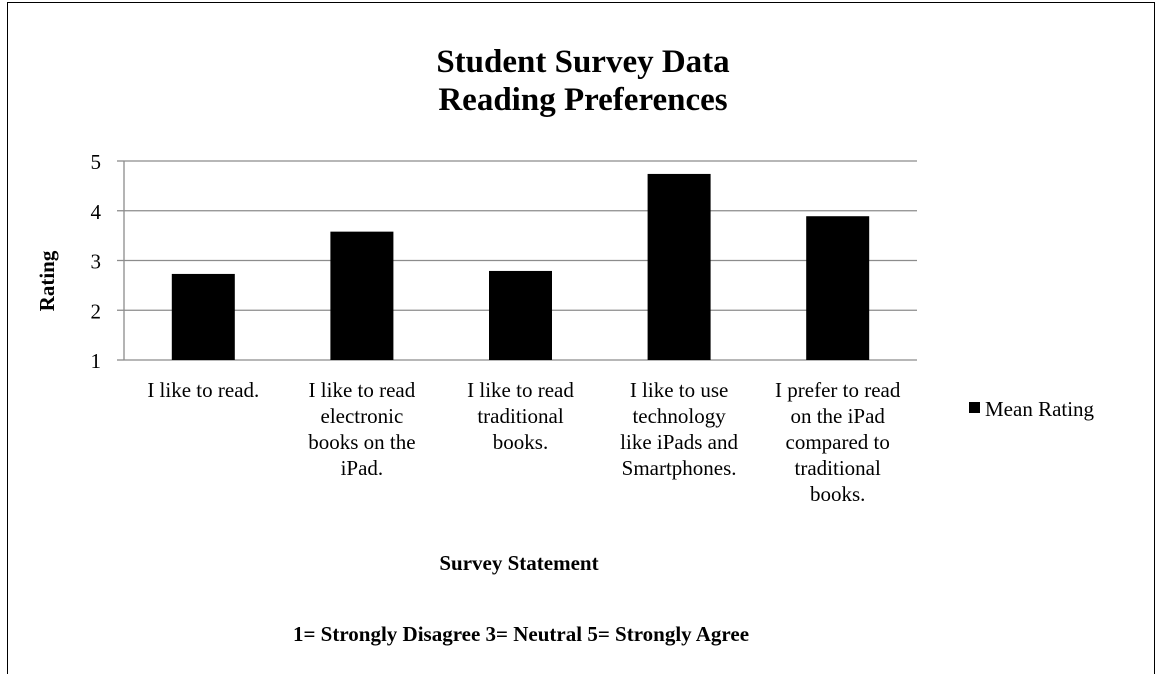  Describe the element at coordinates (96, 212) in the screenshot. I see `y-tick-label: 4` at that location.